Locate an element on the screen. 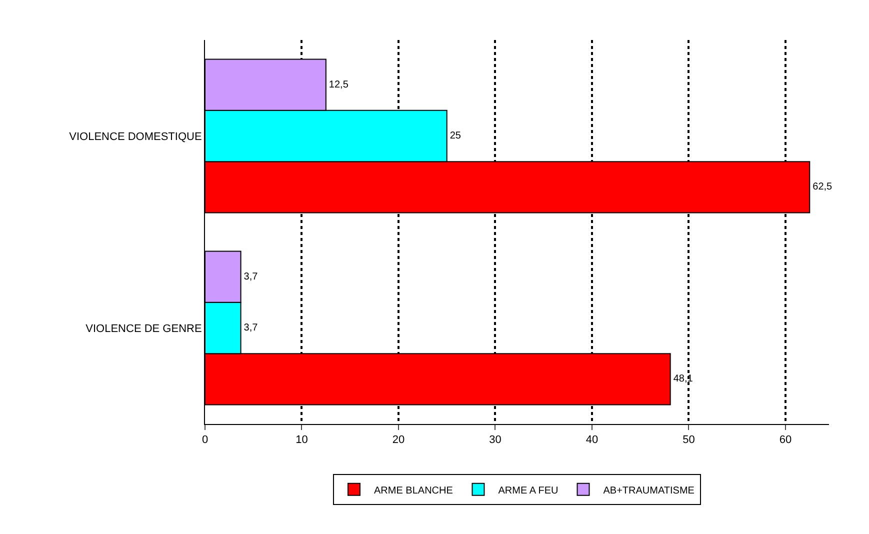  legend-label: ARME BLANCHE is located at coordinates (414, 490).